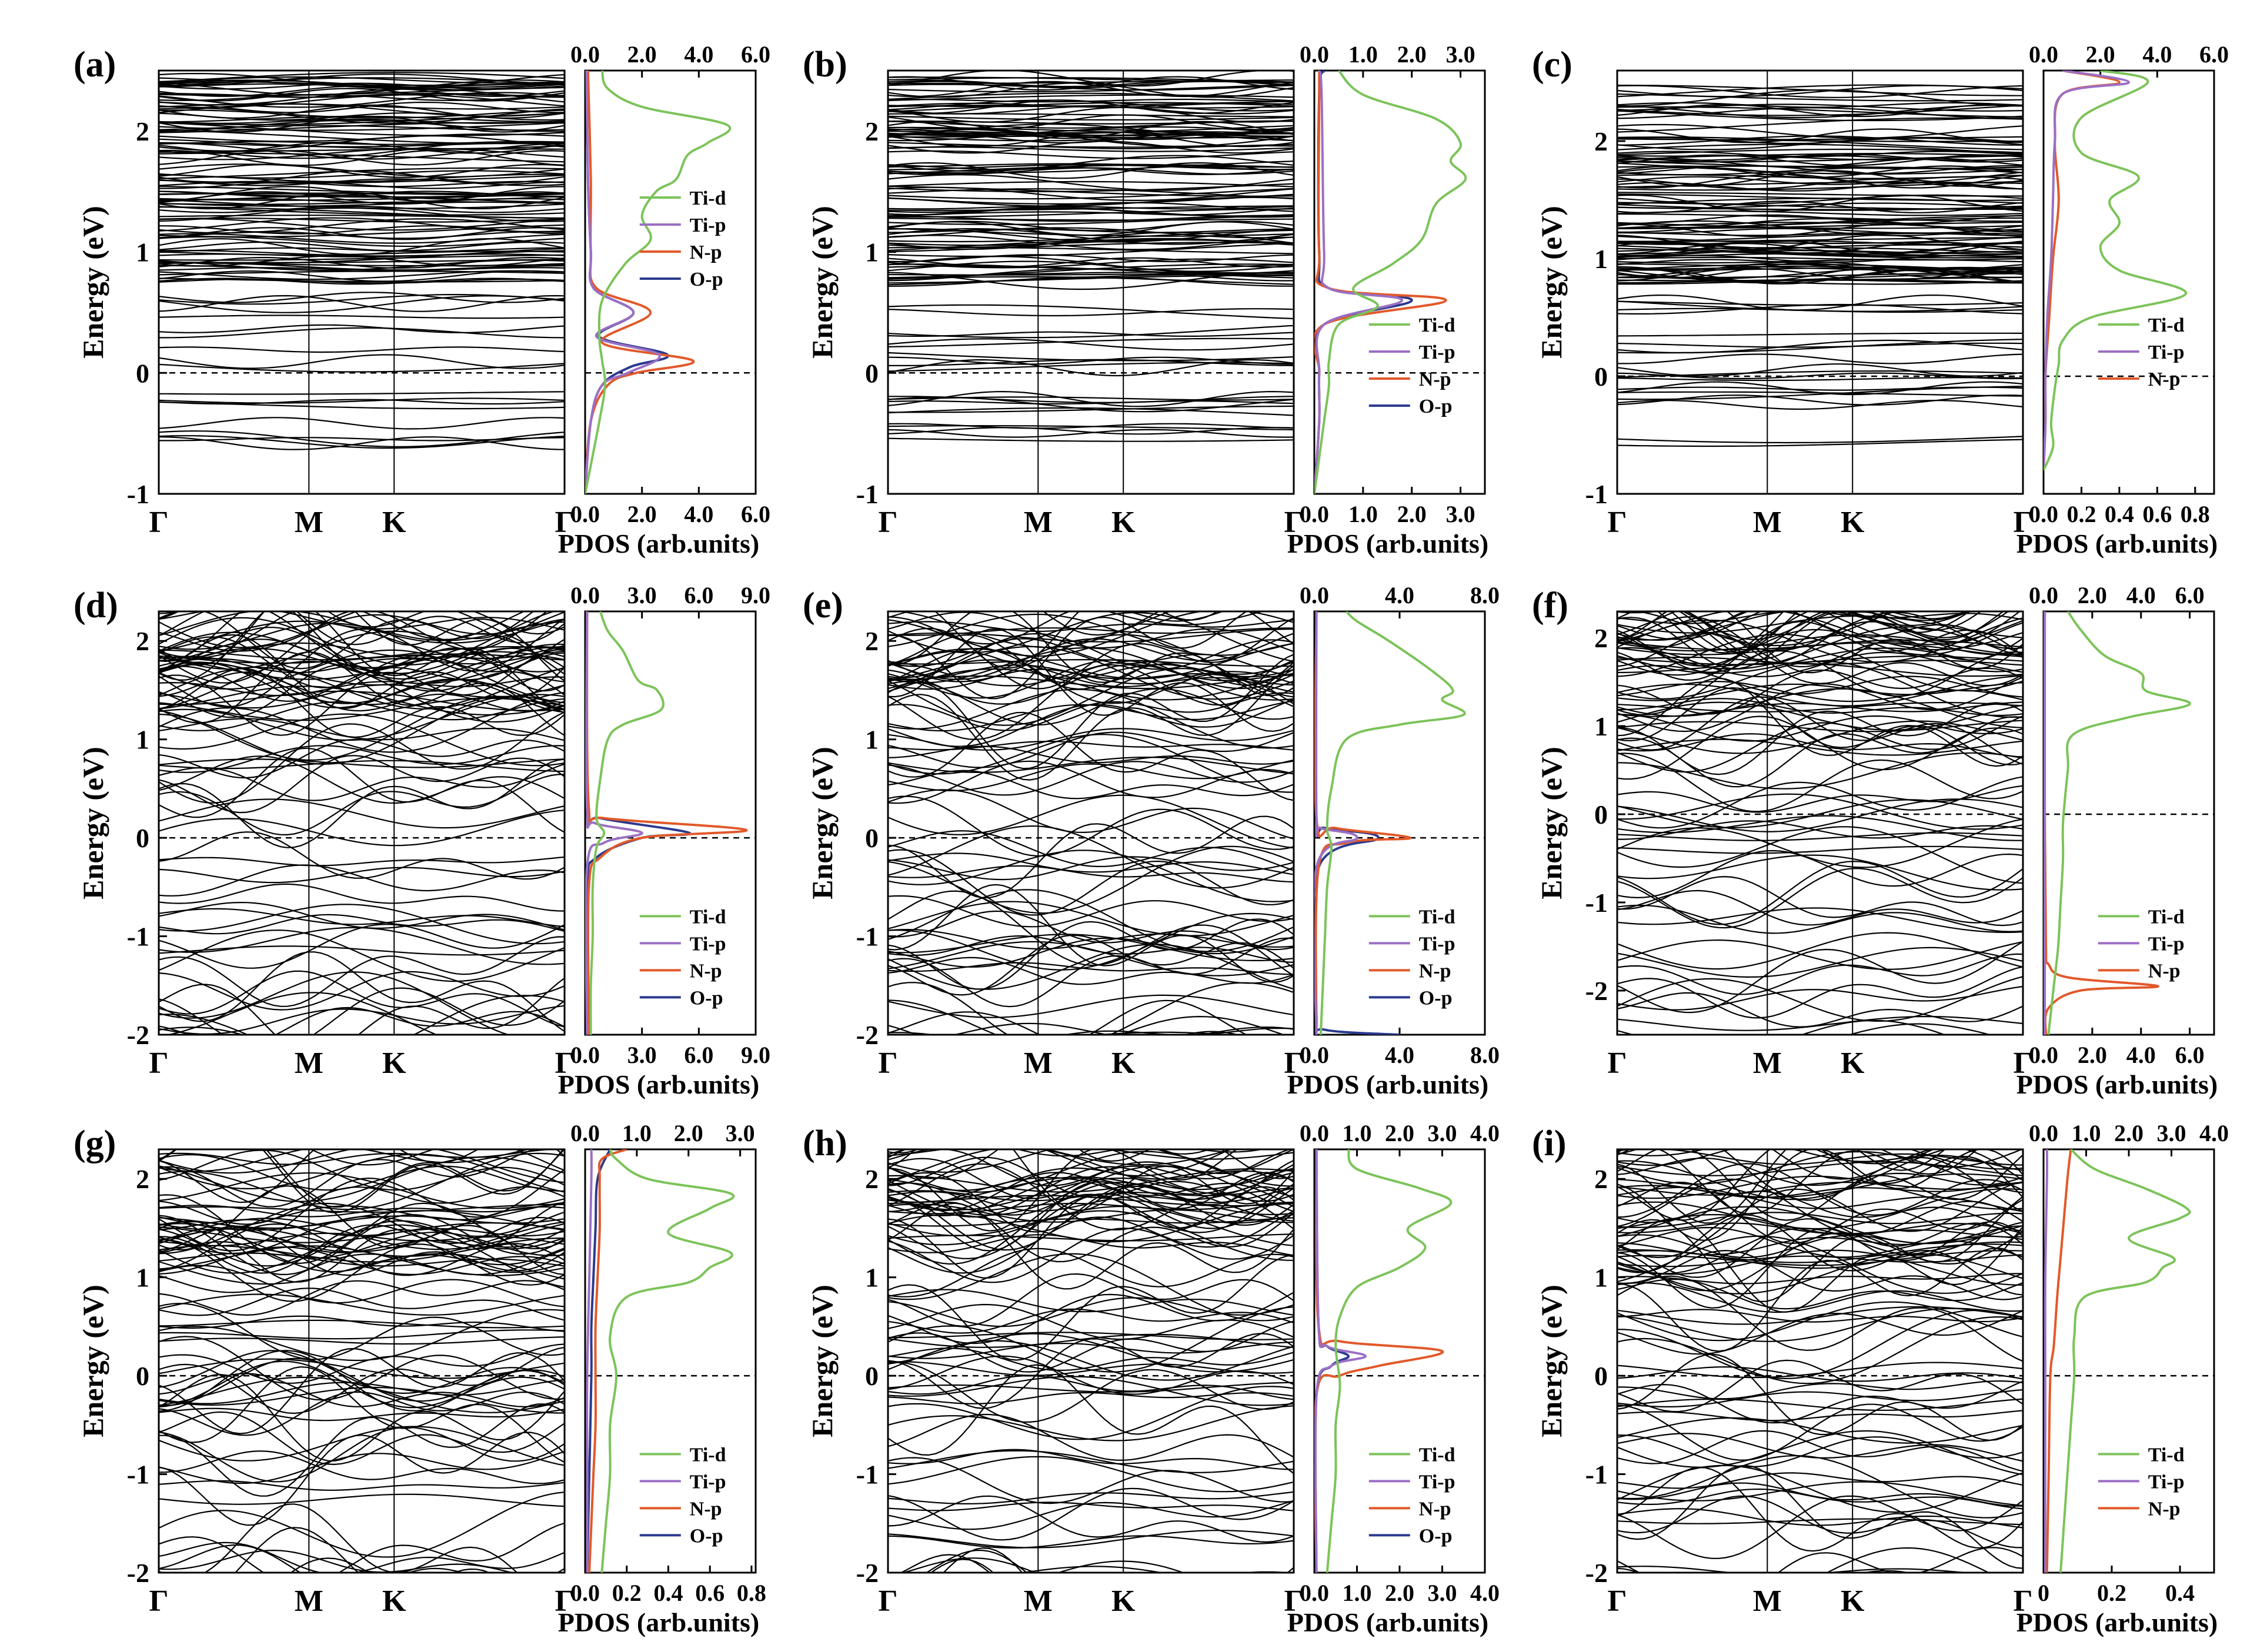 The height and width of the screenshot is (1652, 2267). I want to click on pdos-series-n-p, so click(607, 1361).